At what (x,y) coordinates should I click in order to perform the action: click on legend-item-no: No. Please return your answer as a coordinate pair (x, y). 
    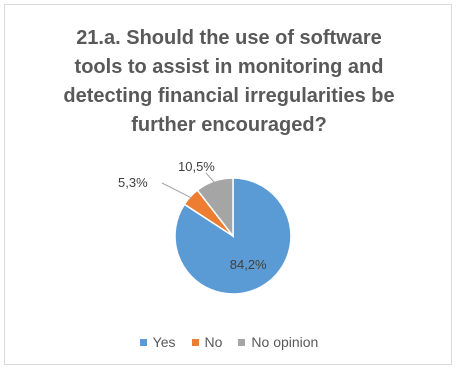
    Looking at the image, I should click on (207, 342).